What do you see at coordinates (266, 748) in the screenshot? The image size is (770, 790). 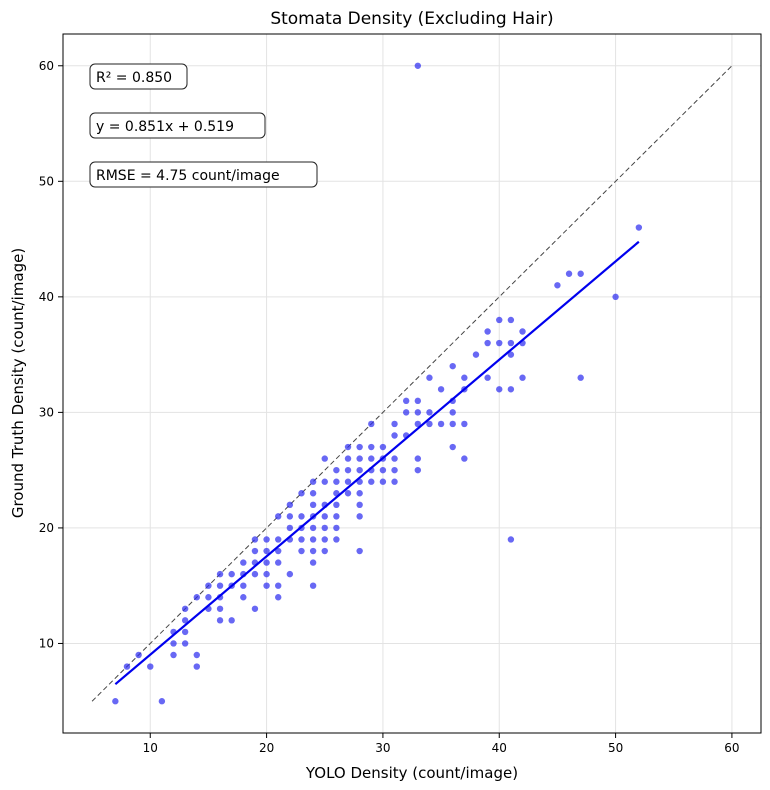 I see `x-tick-label: 20` at bounding box center [266, 748].